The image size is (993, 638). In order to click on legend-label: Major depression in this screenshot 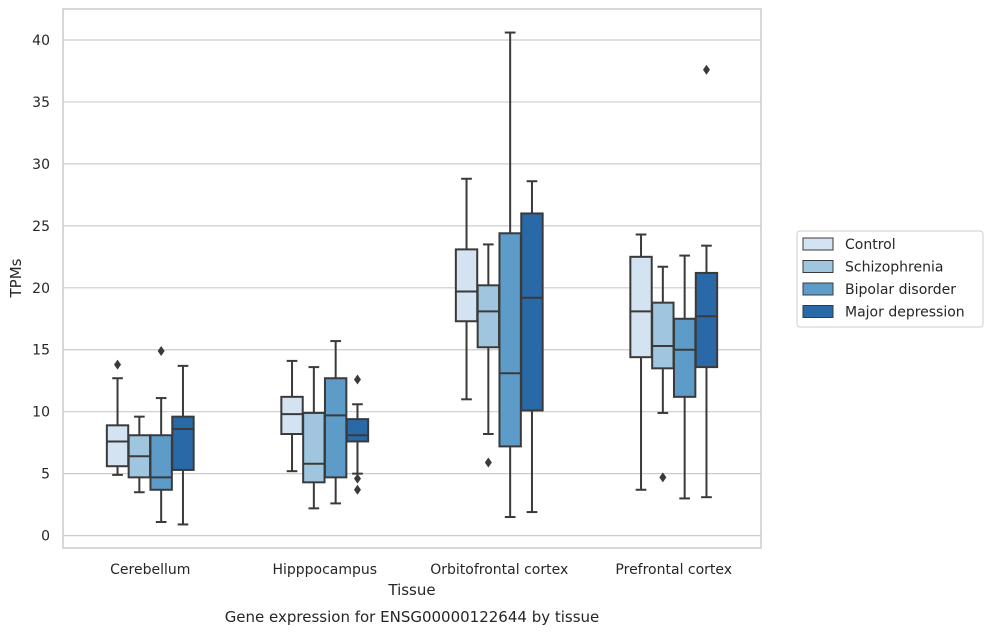, I will do `click(905, 313)`.